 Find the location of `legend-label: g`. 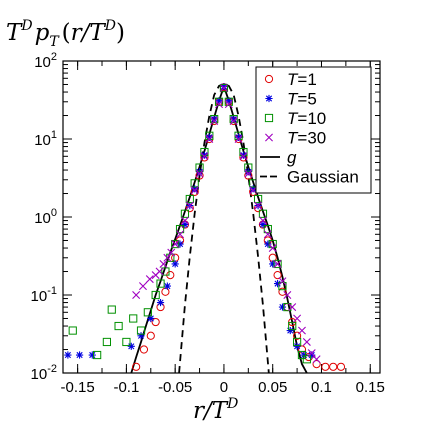

legend-label: g is located at coordinates (292, 157).